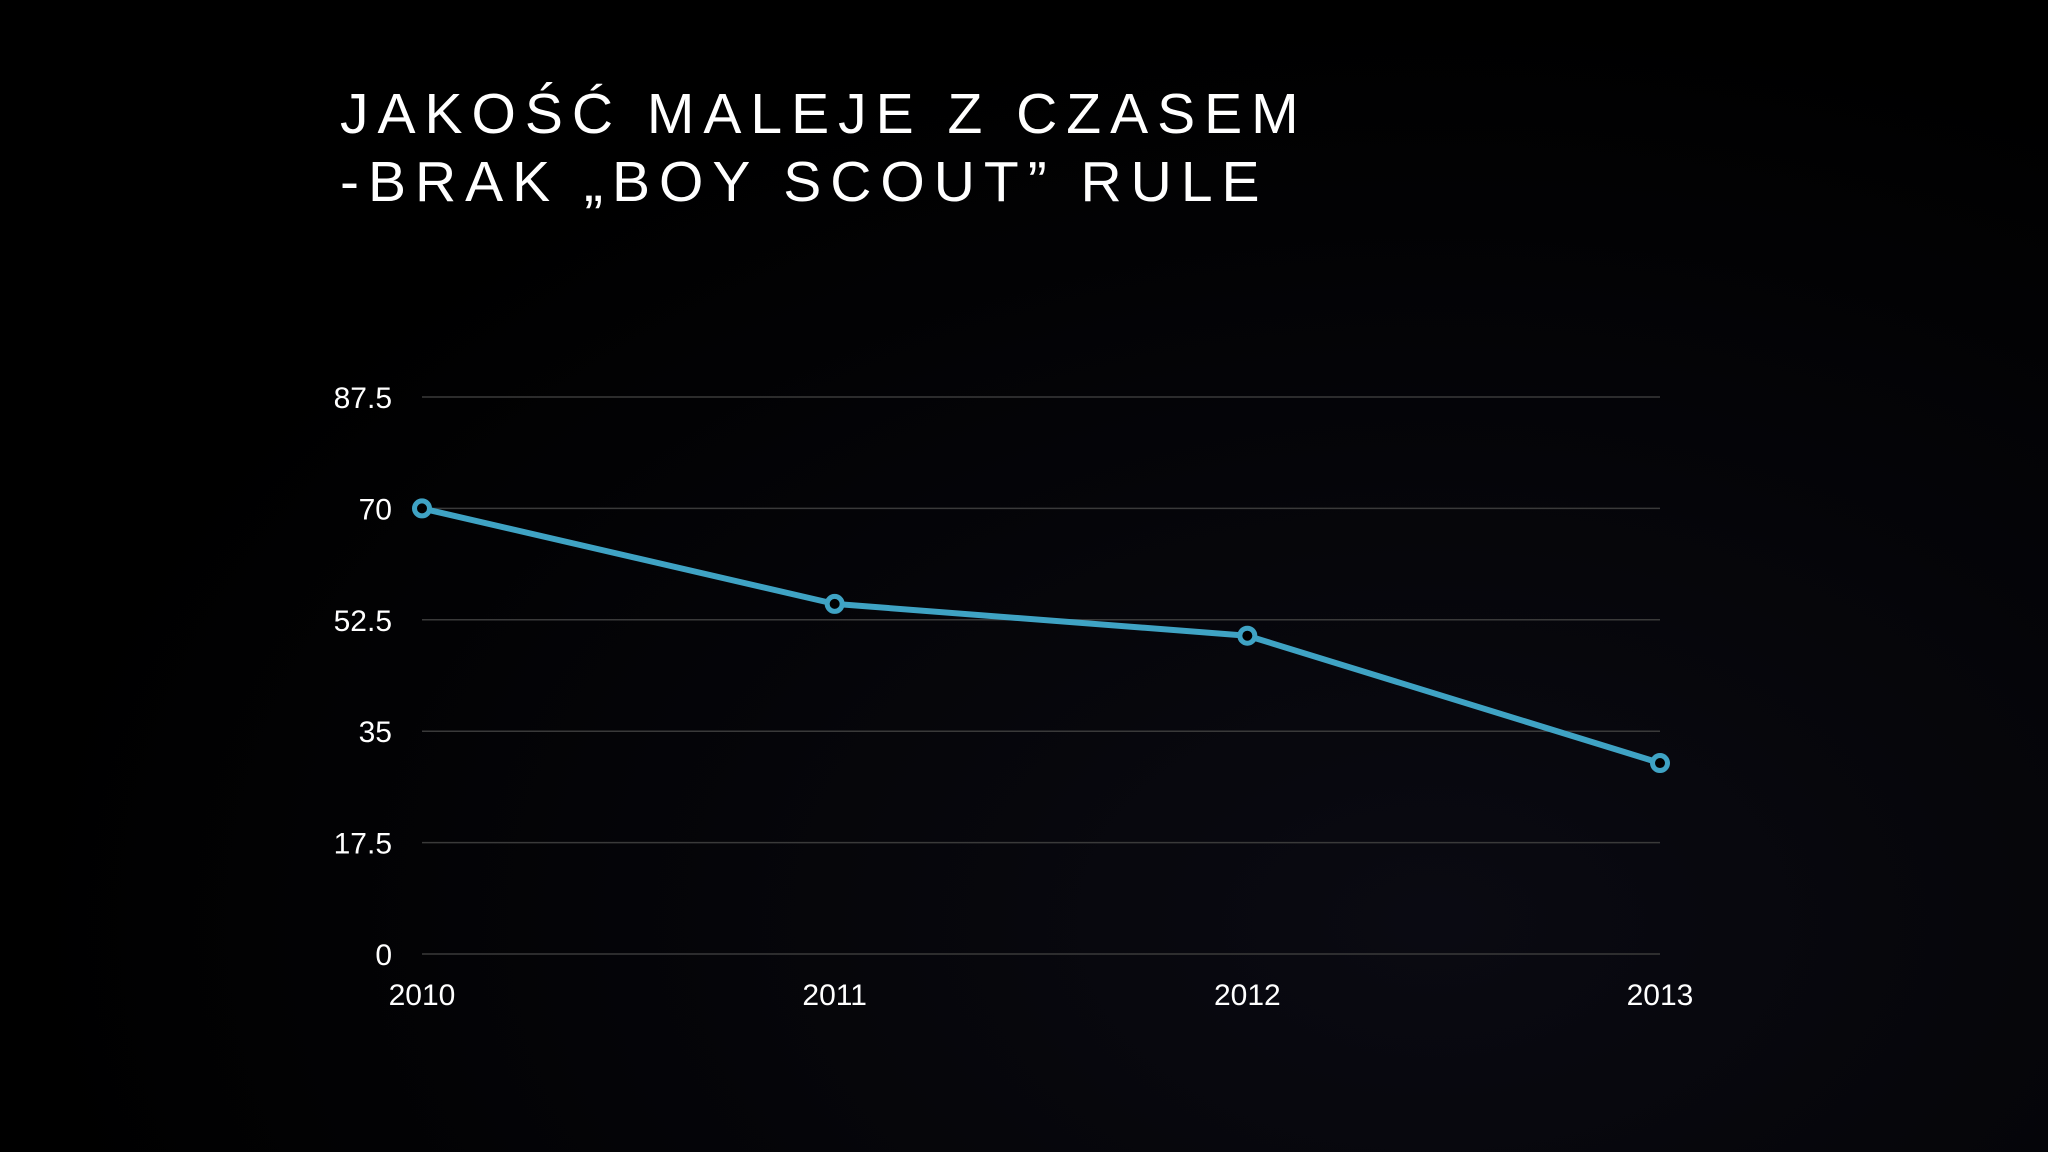 The image size is (2048, 1152). What do you see at coordinates (1660, 763) in the screenshot?
I see `data-point-2013` at bounding box center [1660, 763].